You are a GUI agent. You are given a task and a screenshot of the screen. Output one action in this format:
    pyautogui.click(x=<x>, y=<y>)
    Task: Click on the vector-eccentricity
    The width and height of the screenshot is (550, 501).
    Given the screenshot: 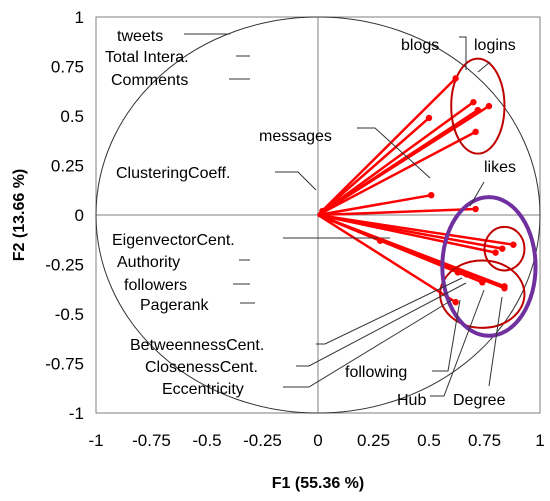 What is the action you would take?
    pyautogui.click(x=387, y=258)
    